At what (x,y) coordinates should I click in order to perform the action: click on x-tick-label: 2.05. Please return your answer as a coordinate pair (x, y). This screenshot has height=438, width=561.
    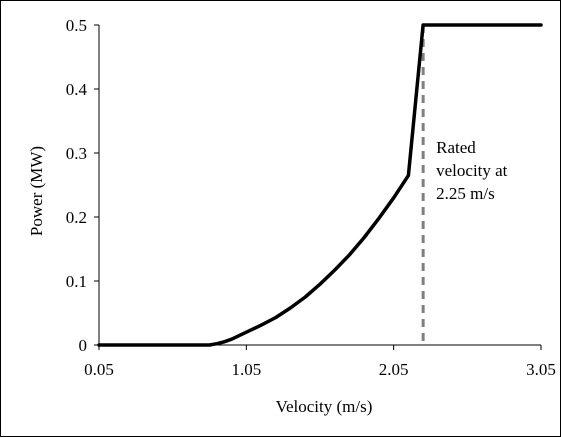
    Looking at the image, I should click on (394, 369).